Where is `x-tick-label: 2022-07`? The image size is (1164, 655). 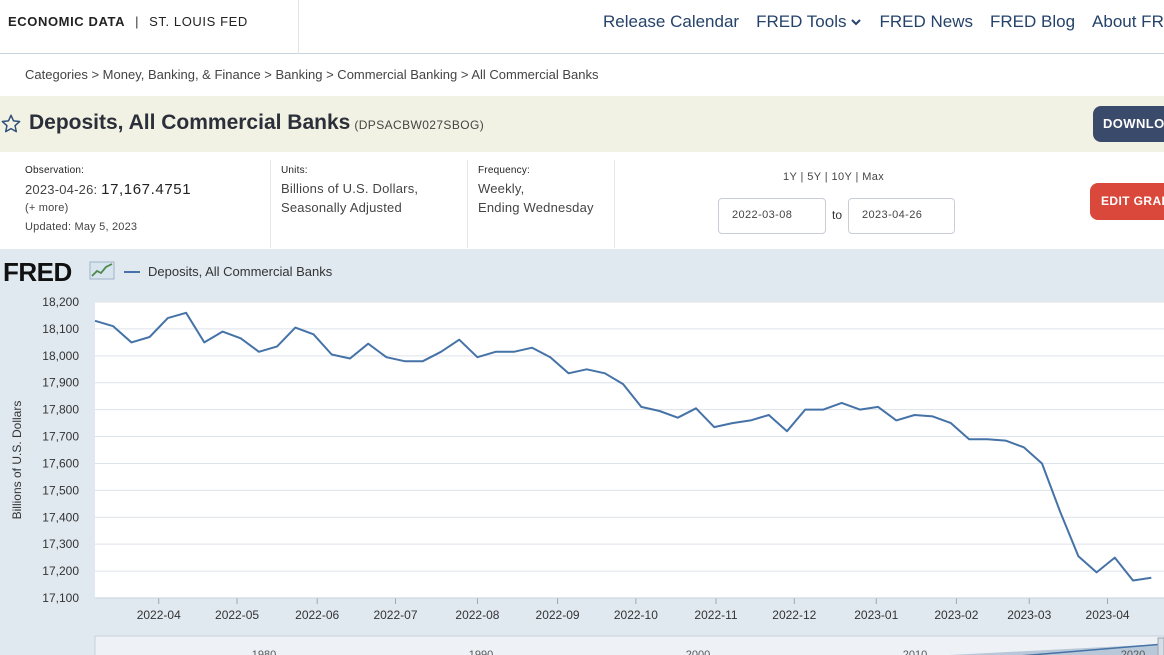
x-tick-label: 2022-07 is located at coordinates (395, 615).